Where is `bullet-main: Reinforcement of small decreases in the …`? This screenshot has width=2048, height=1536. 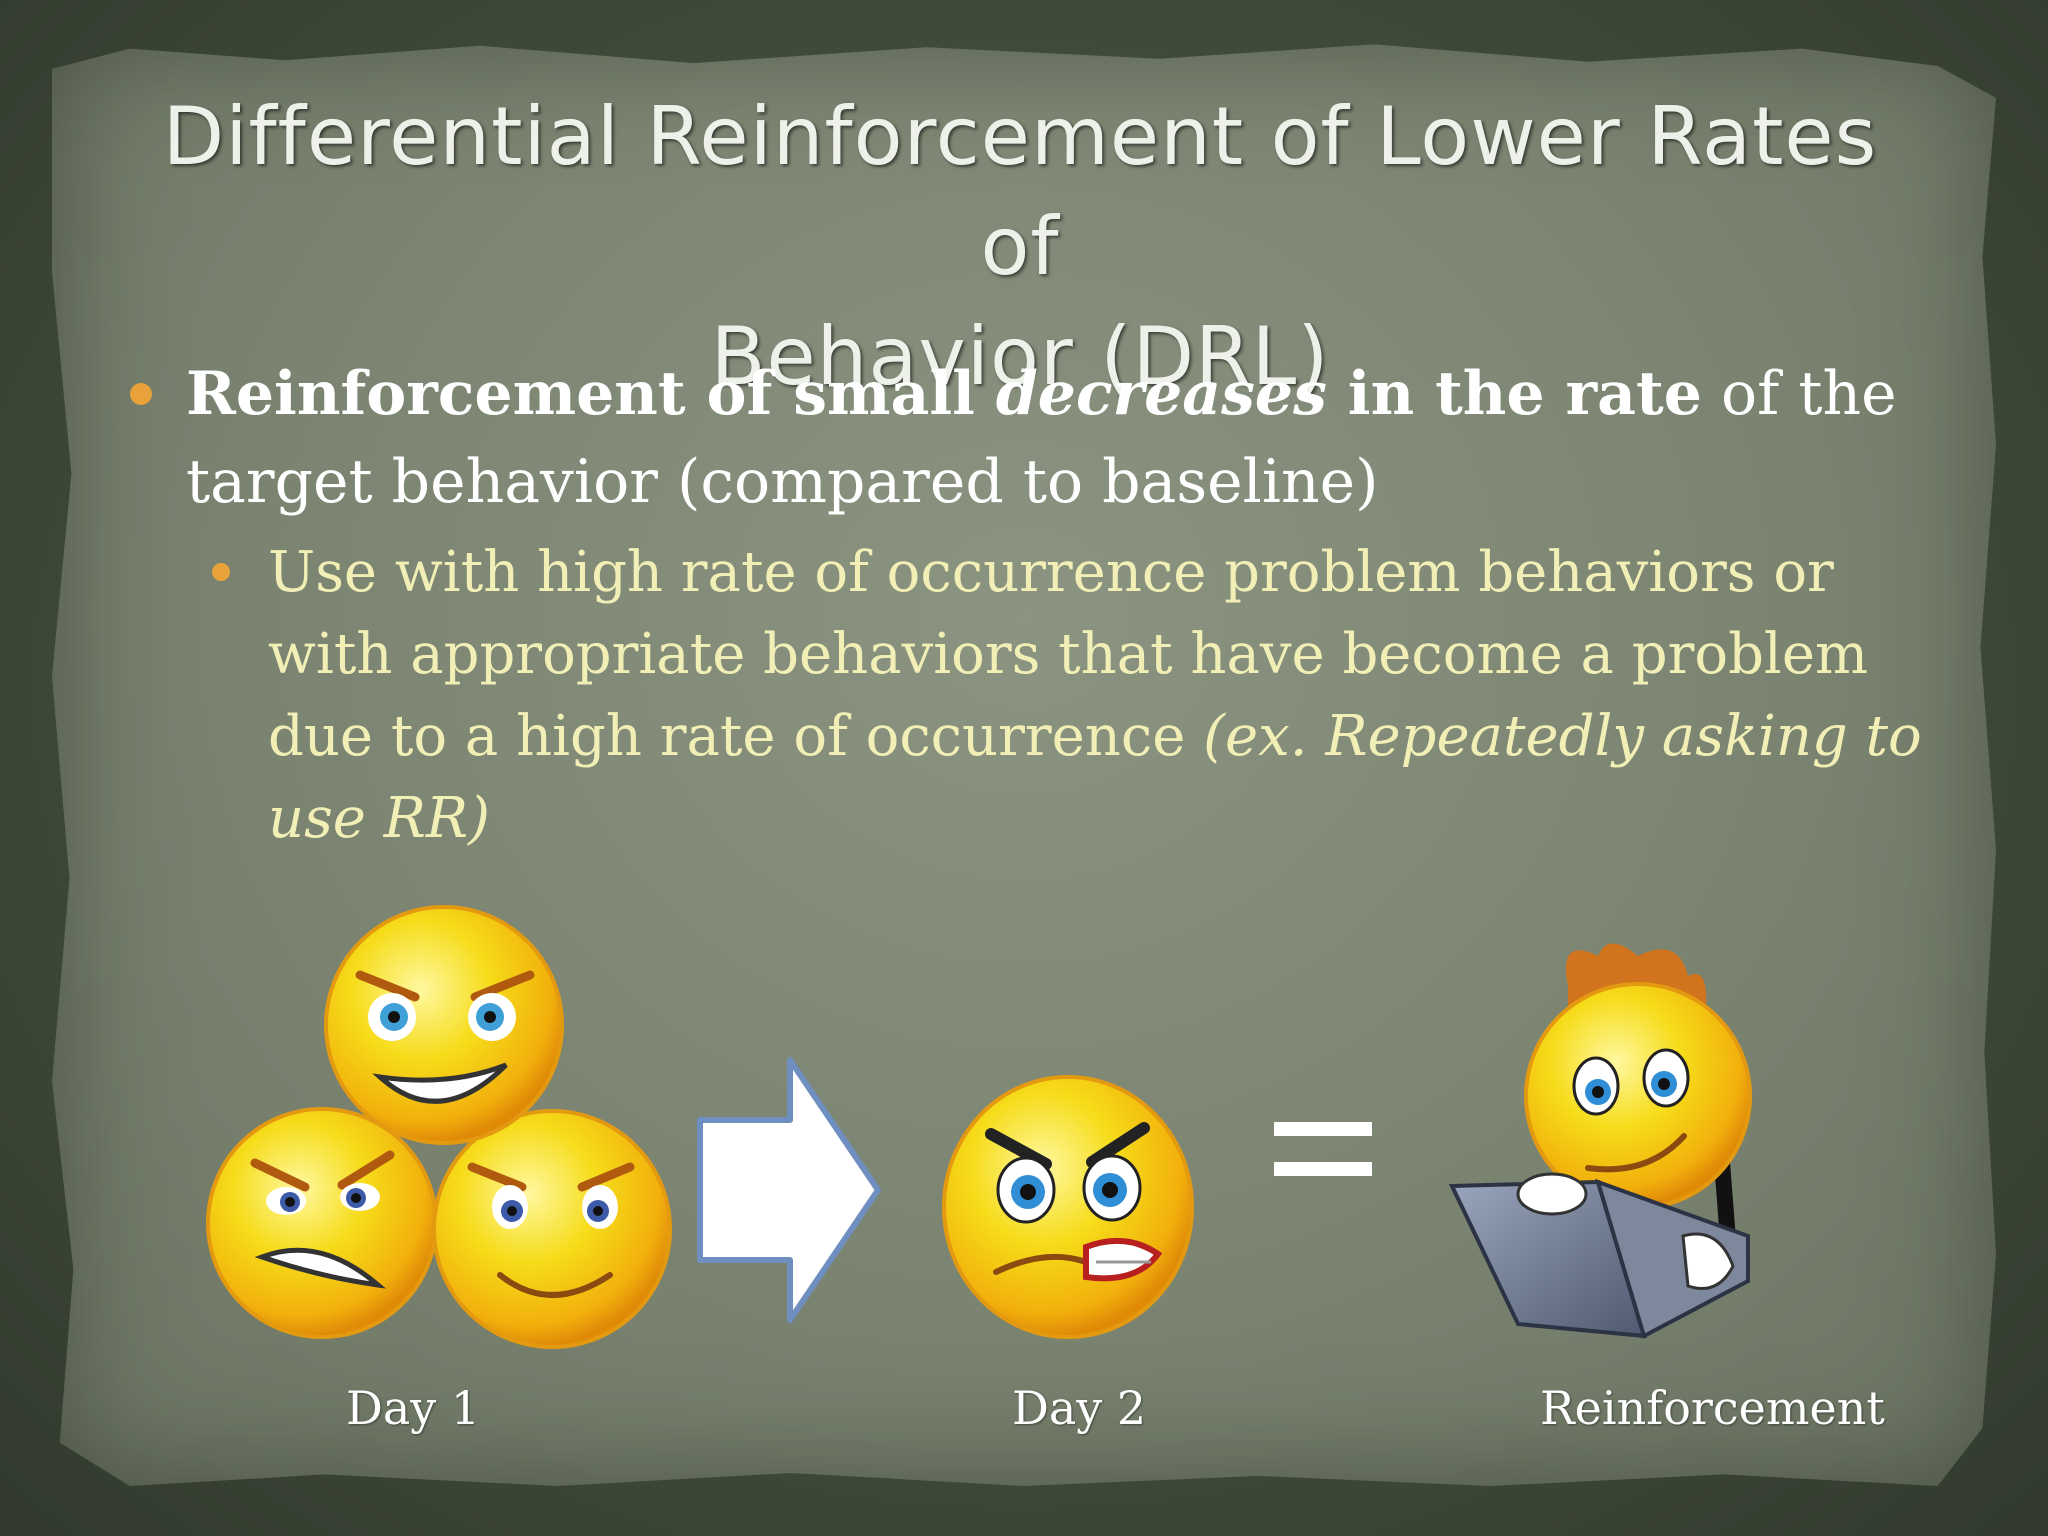
bullet-main: Reinforcement of small decreases in the … is located at coordinates (1045, 438).